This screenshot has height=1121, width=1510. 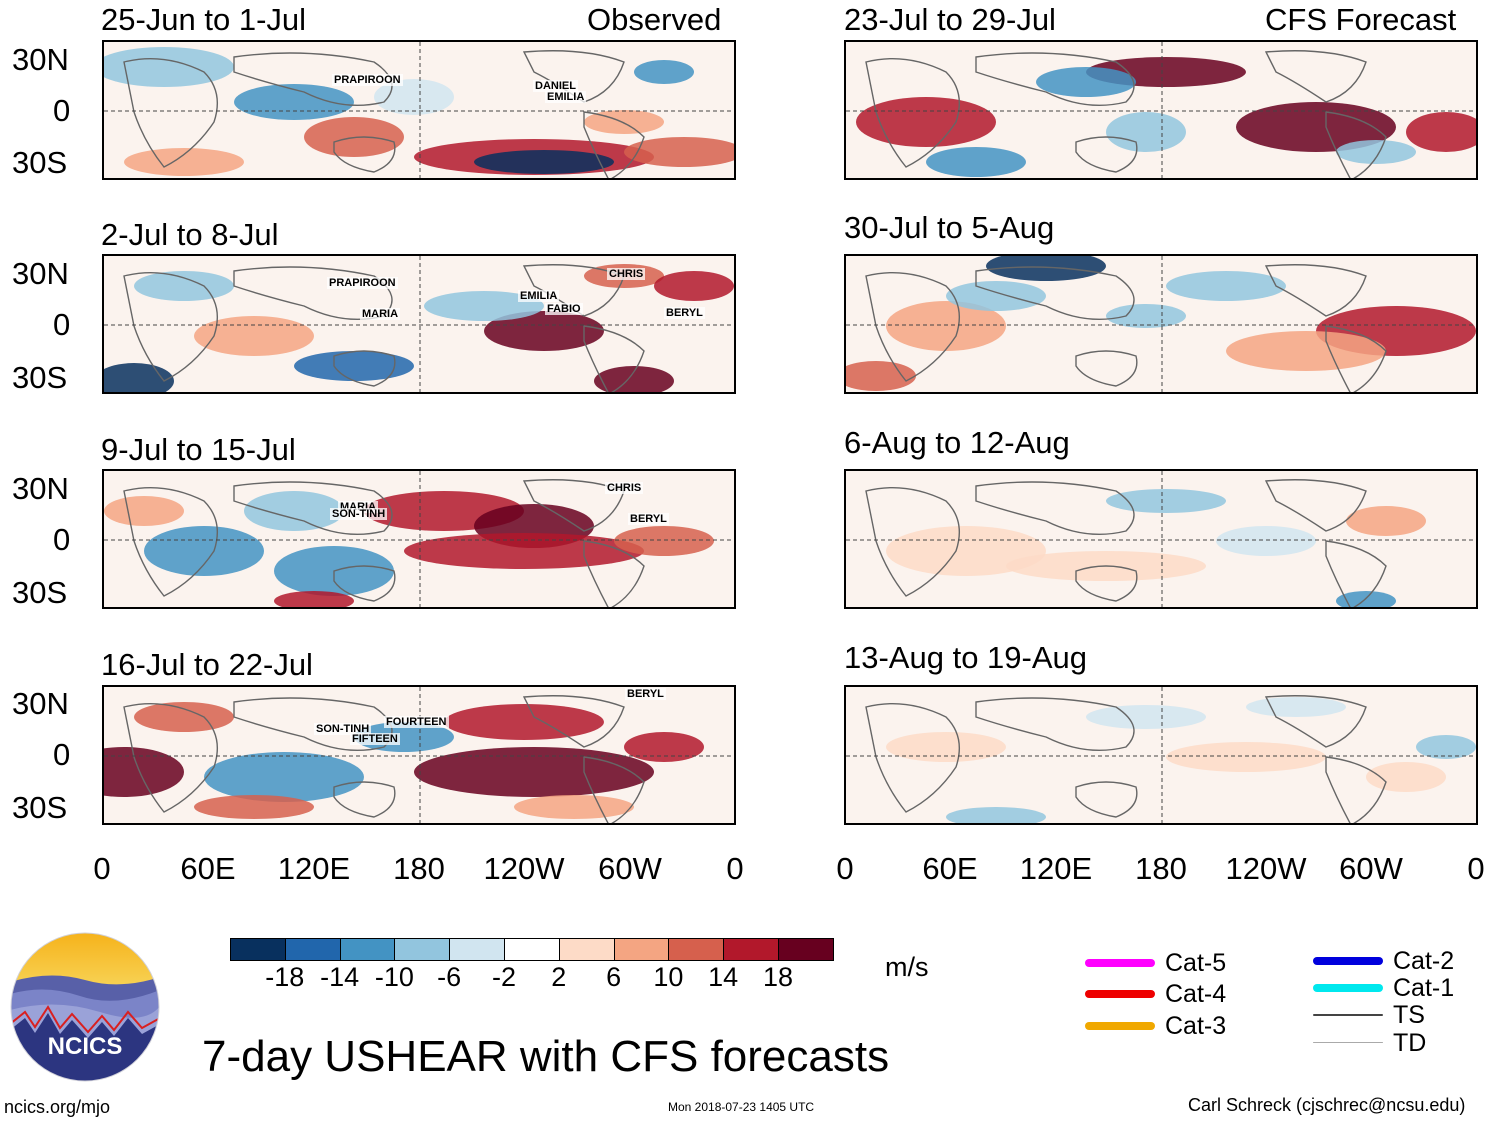 I want to click on colorbar-label: 2, so click(x=559, y=977).